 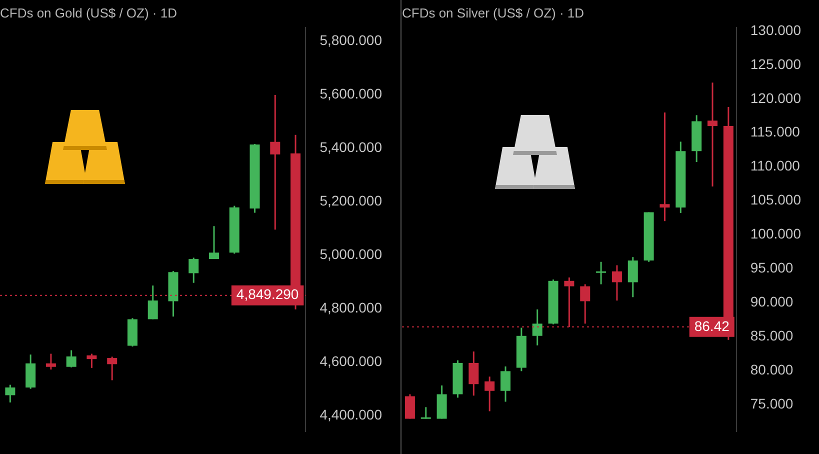 I want to click on y-tick-label: 5,000.000, so click(x=351, y=254).